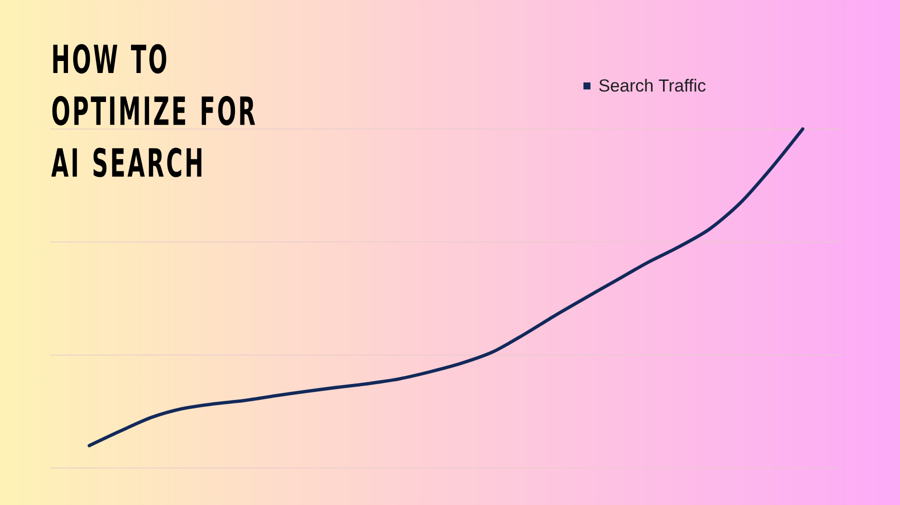 This screenshot has width=900, height=505. I want to click on chart-title: HOW TO OPTIMIZE FOR AI SEARCH, so click(153, 111).